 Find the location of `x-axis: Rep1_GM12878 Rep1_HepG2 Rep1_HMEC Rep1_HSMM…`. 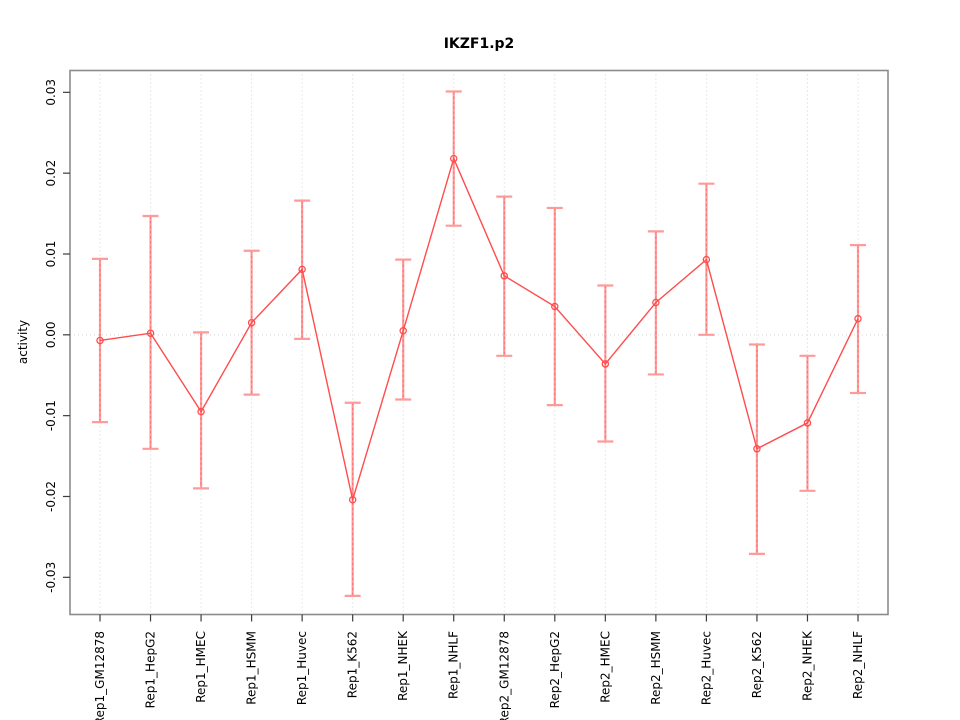

x-axis: Rep1_GM12878 Rep1_HepG2 Rep1_HMEC Rep1_HSMM… is located at coordinates (479, 667).